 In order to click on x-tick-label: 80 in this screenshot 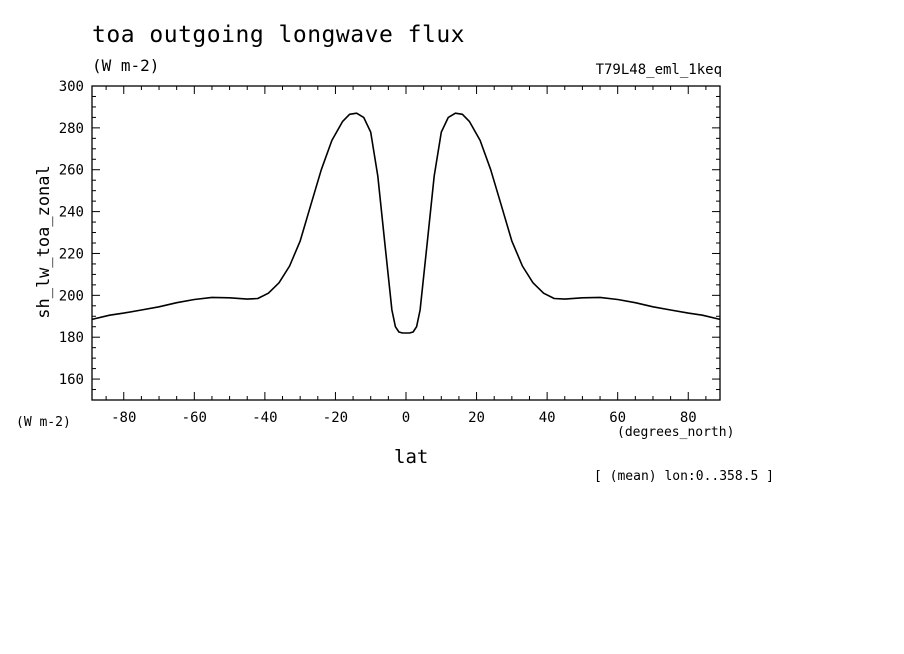, I will do `click(688, 418)`.